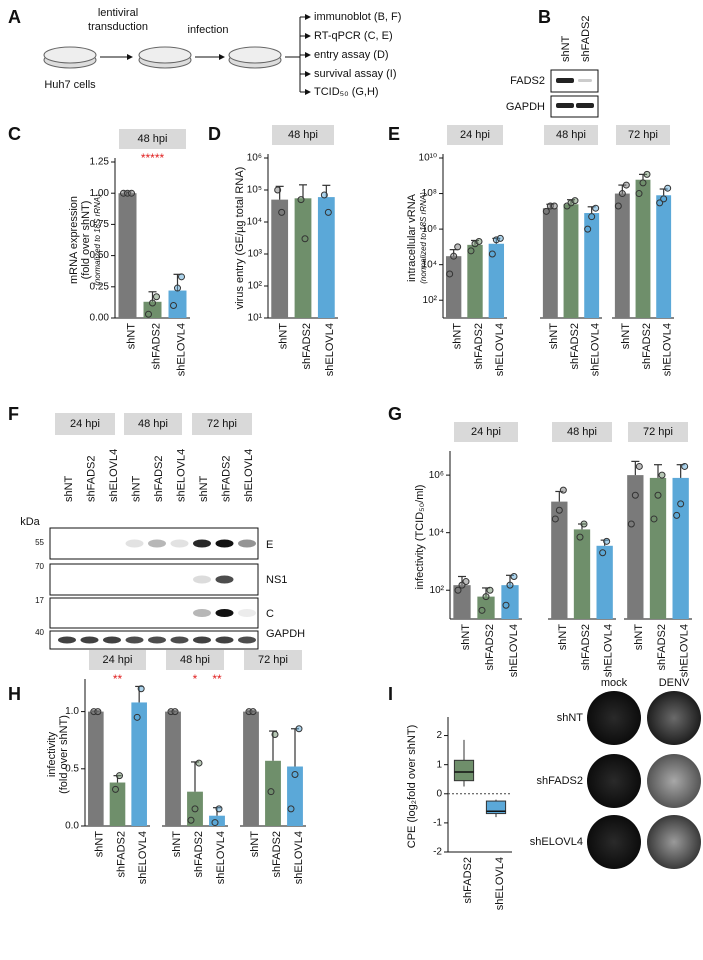 This screenshot has height=960, width=703. I want to click on y-tick-label: 0.50, so click(100, 255).